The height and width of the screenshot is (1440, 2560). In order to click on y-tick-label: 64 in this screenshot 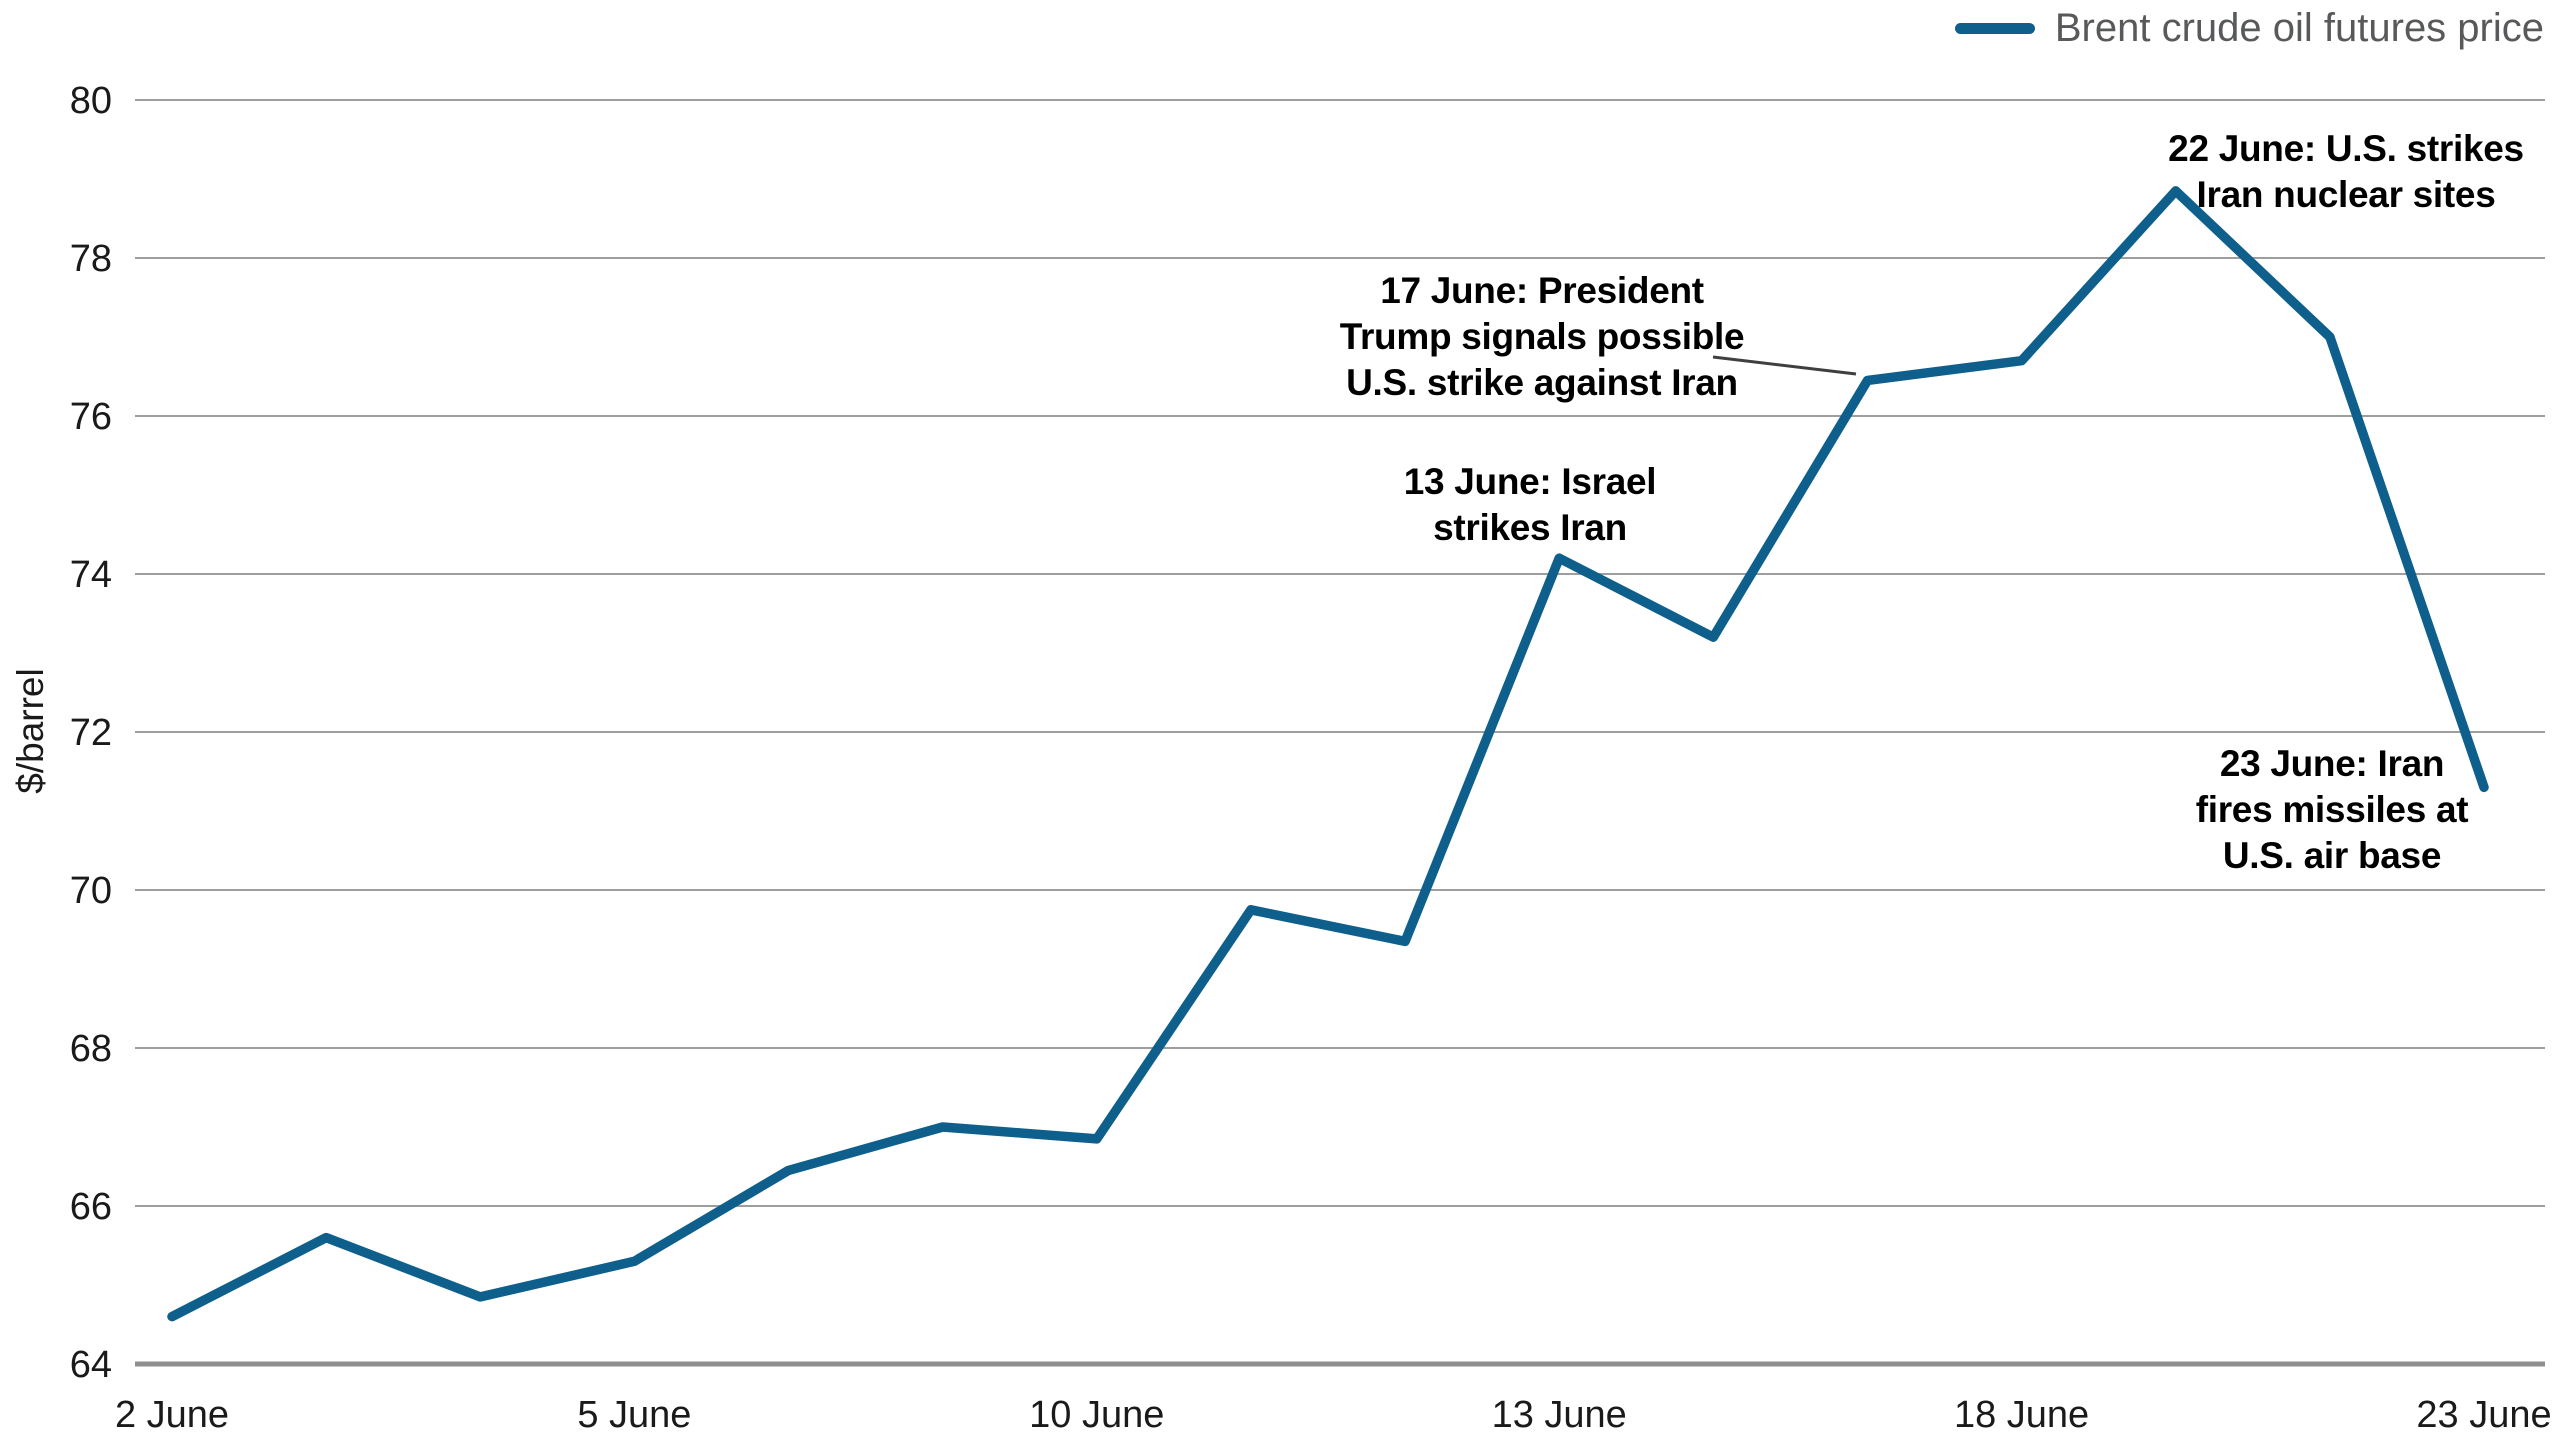, I will do `click(91, 1365)`.